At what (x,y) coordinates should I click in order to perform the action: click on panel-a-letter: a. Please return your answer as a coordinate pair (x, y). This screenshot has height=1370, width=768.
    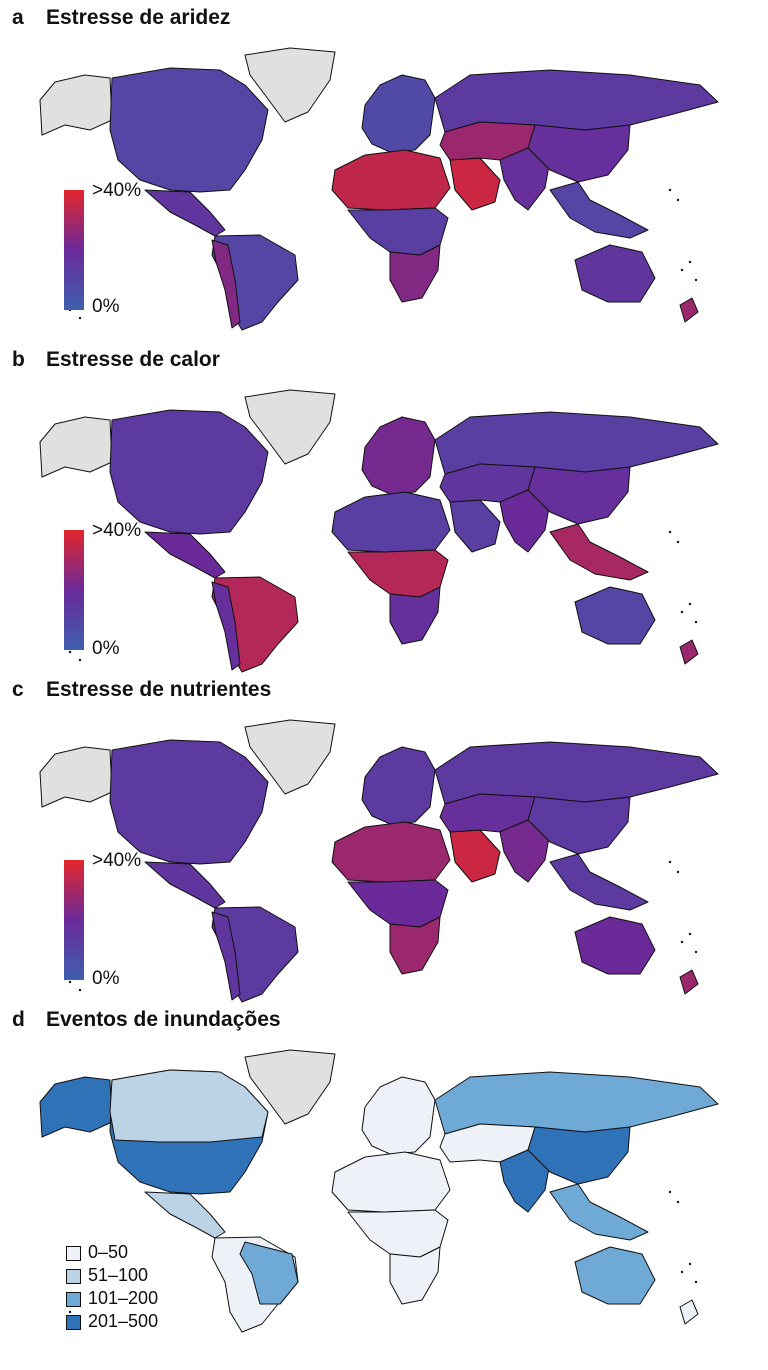
    Looking at the image, I should click on (18, 17).